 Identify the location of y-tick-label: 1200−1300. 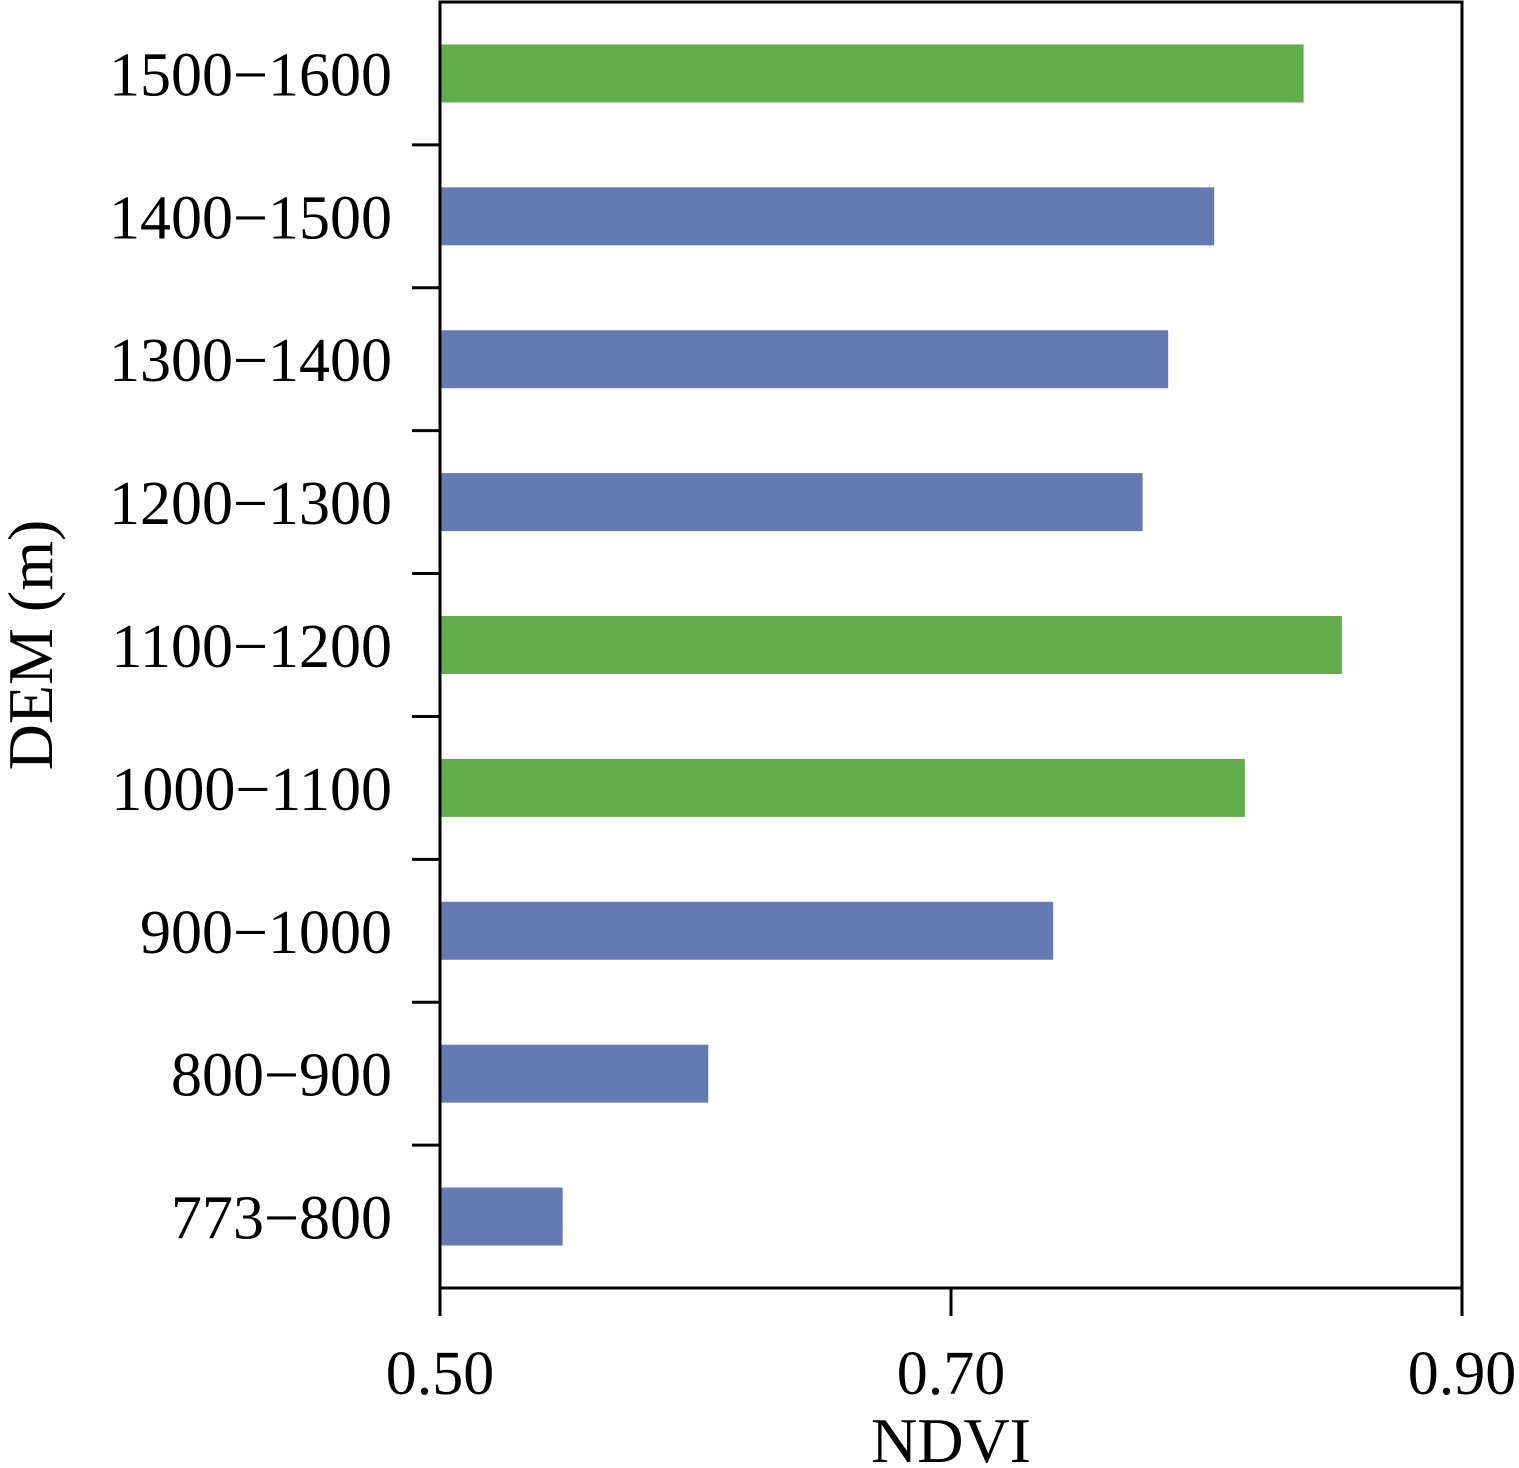
(250, 504).